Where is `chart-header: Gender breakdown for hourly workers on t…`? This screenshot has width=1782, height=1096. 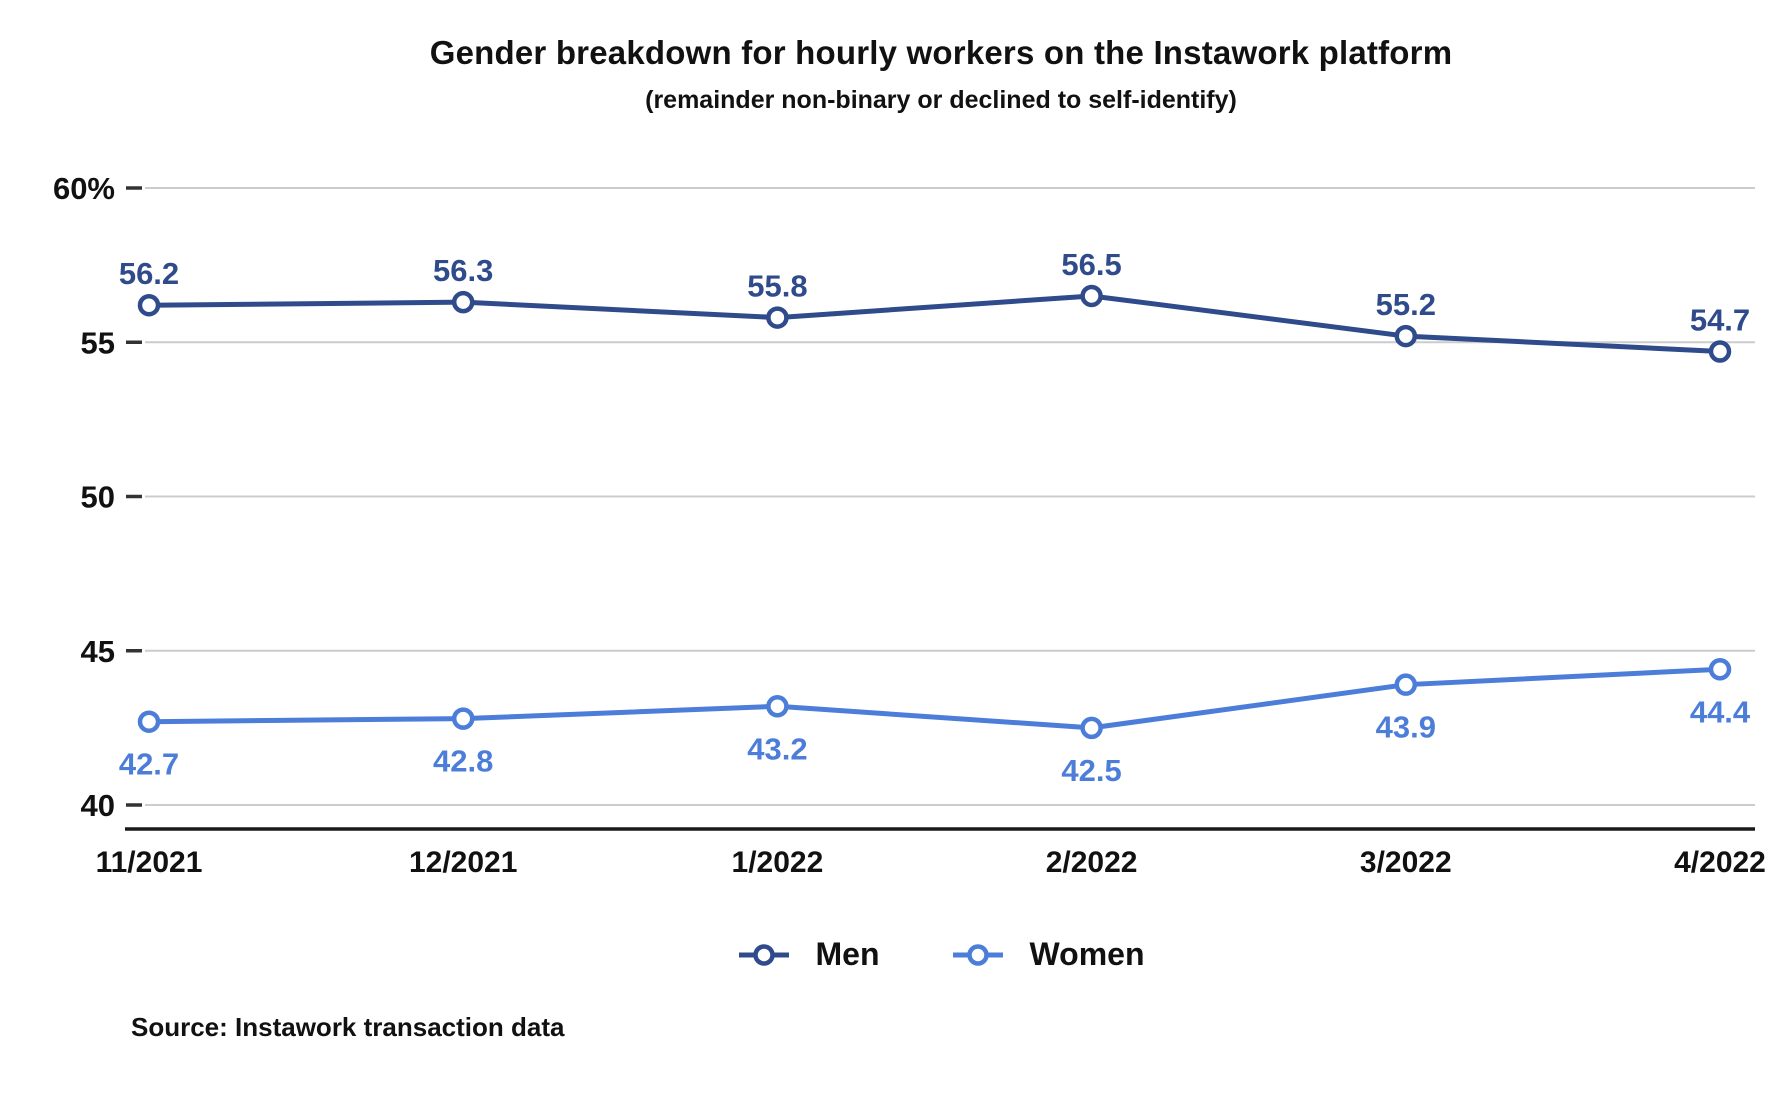
chart-header: Gender breakdown for hourly workers on t… is located at coordinates (941, 74).